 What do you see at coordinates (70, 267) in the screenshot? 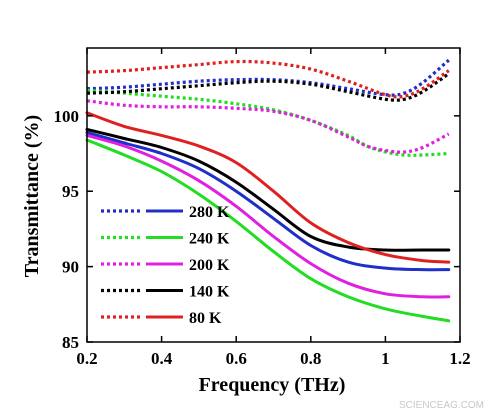
I see `y-tick-label: 90` at bounding box center [70, 267].